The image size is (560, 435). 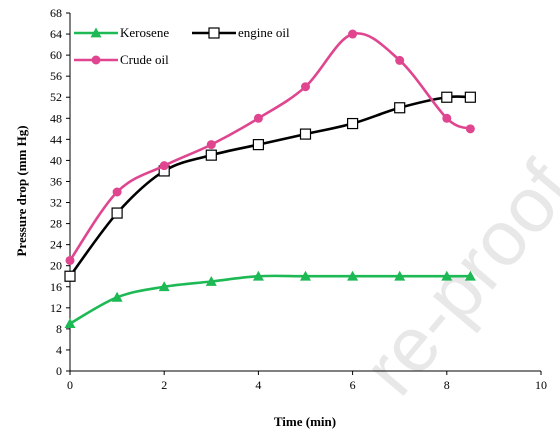 I want to click on y-tick-label: 32, so click(x=56, y=203).